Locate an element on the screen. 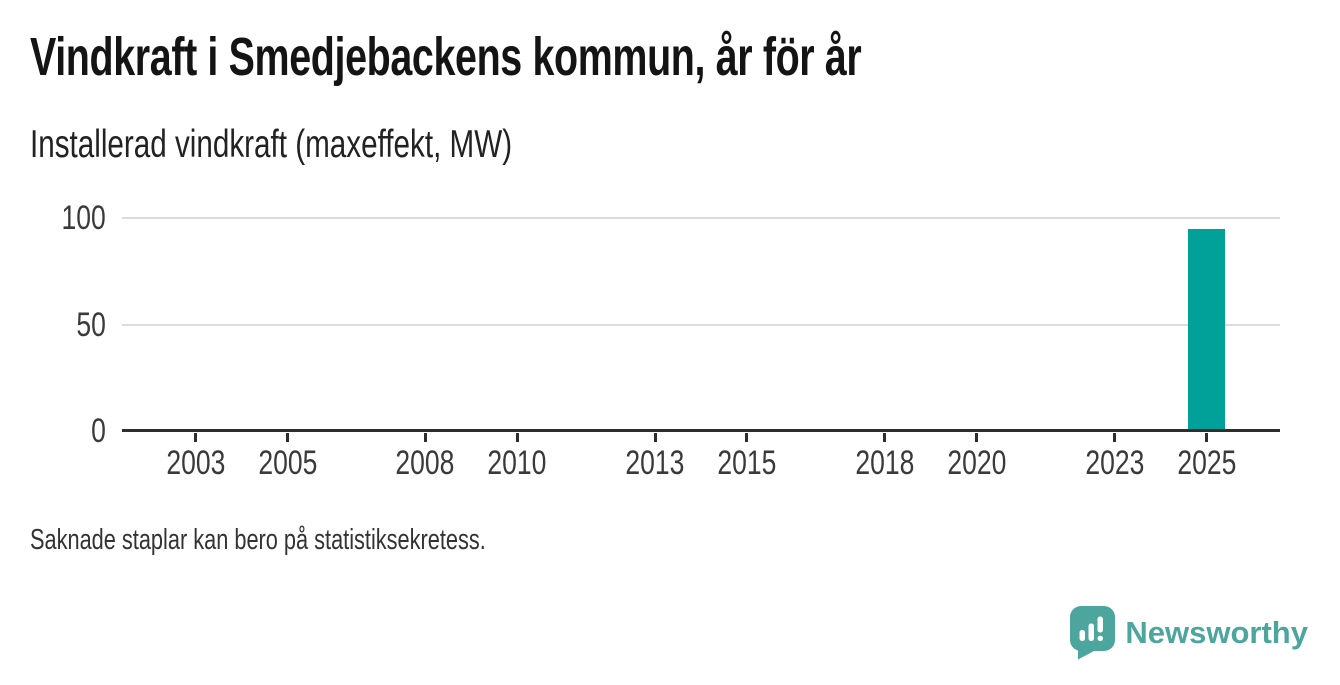 The image size is (1340, 685). x-axis-tick-label: 2023 is located at coordinates (1115, 463).